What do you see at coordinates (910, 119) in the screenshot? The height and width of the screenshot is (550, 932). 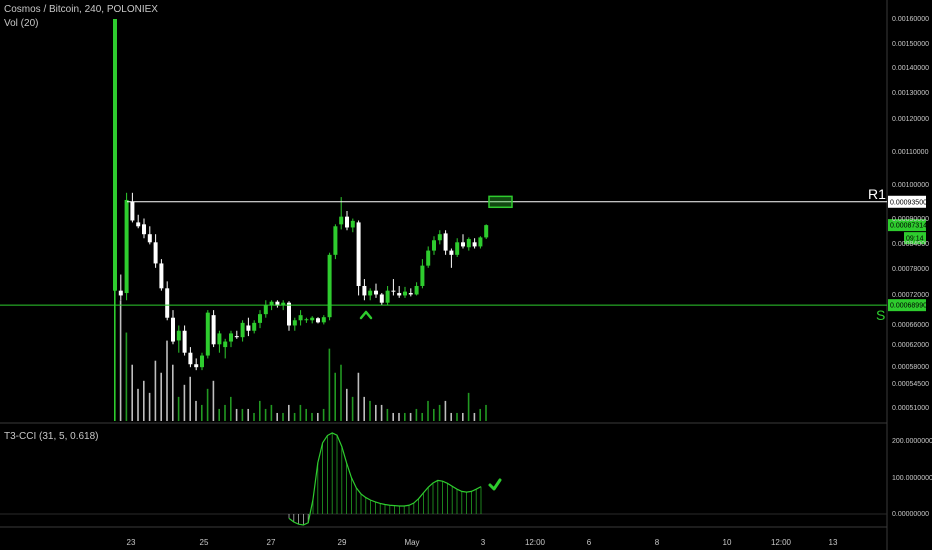 I see `price-tick-label: 0.00120000` at bounding box center [910, 119].